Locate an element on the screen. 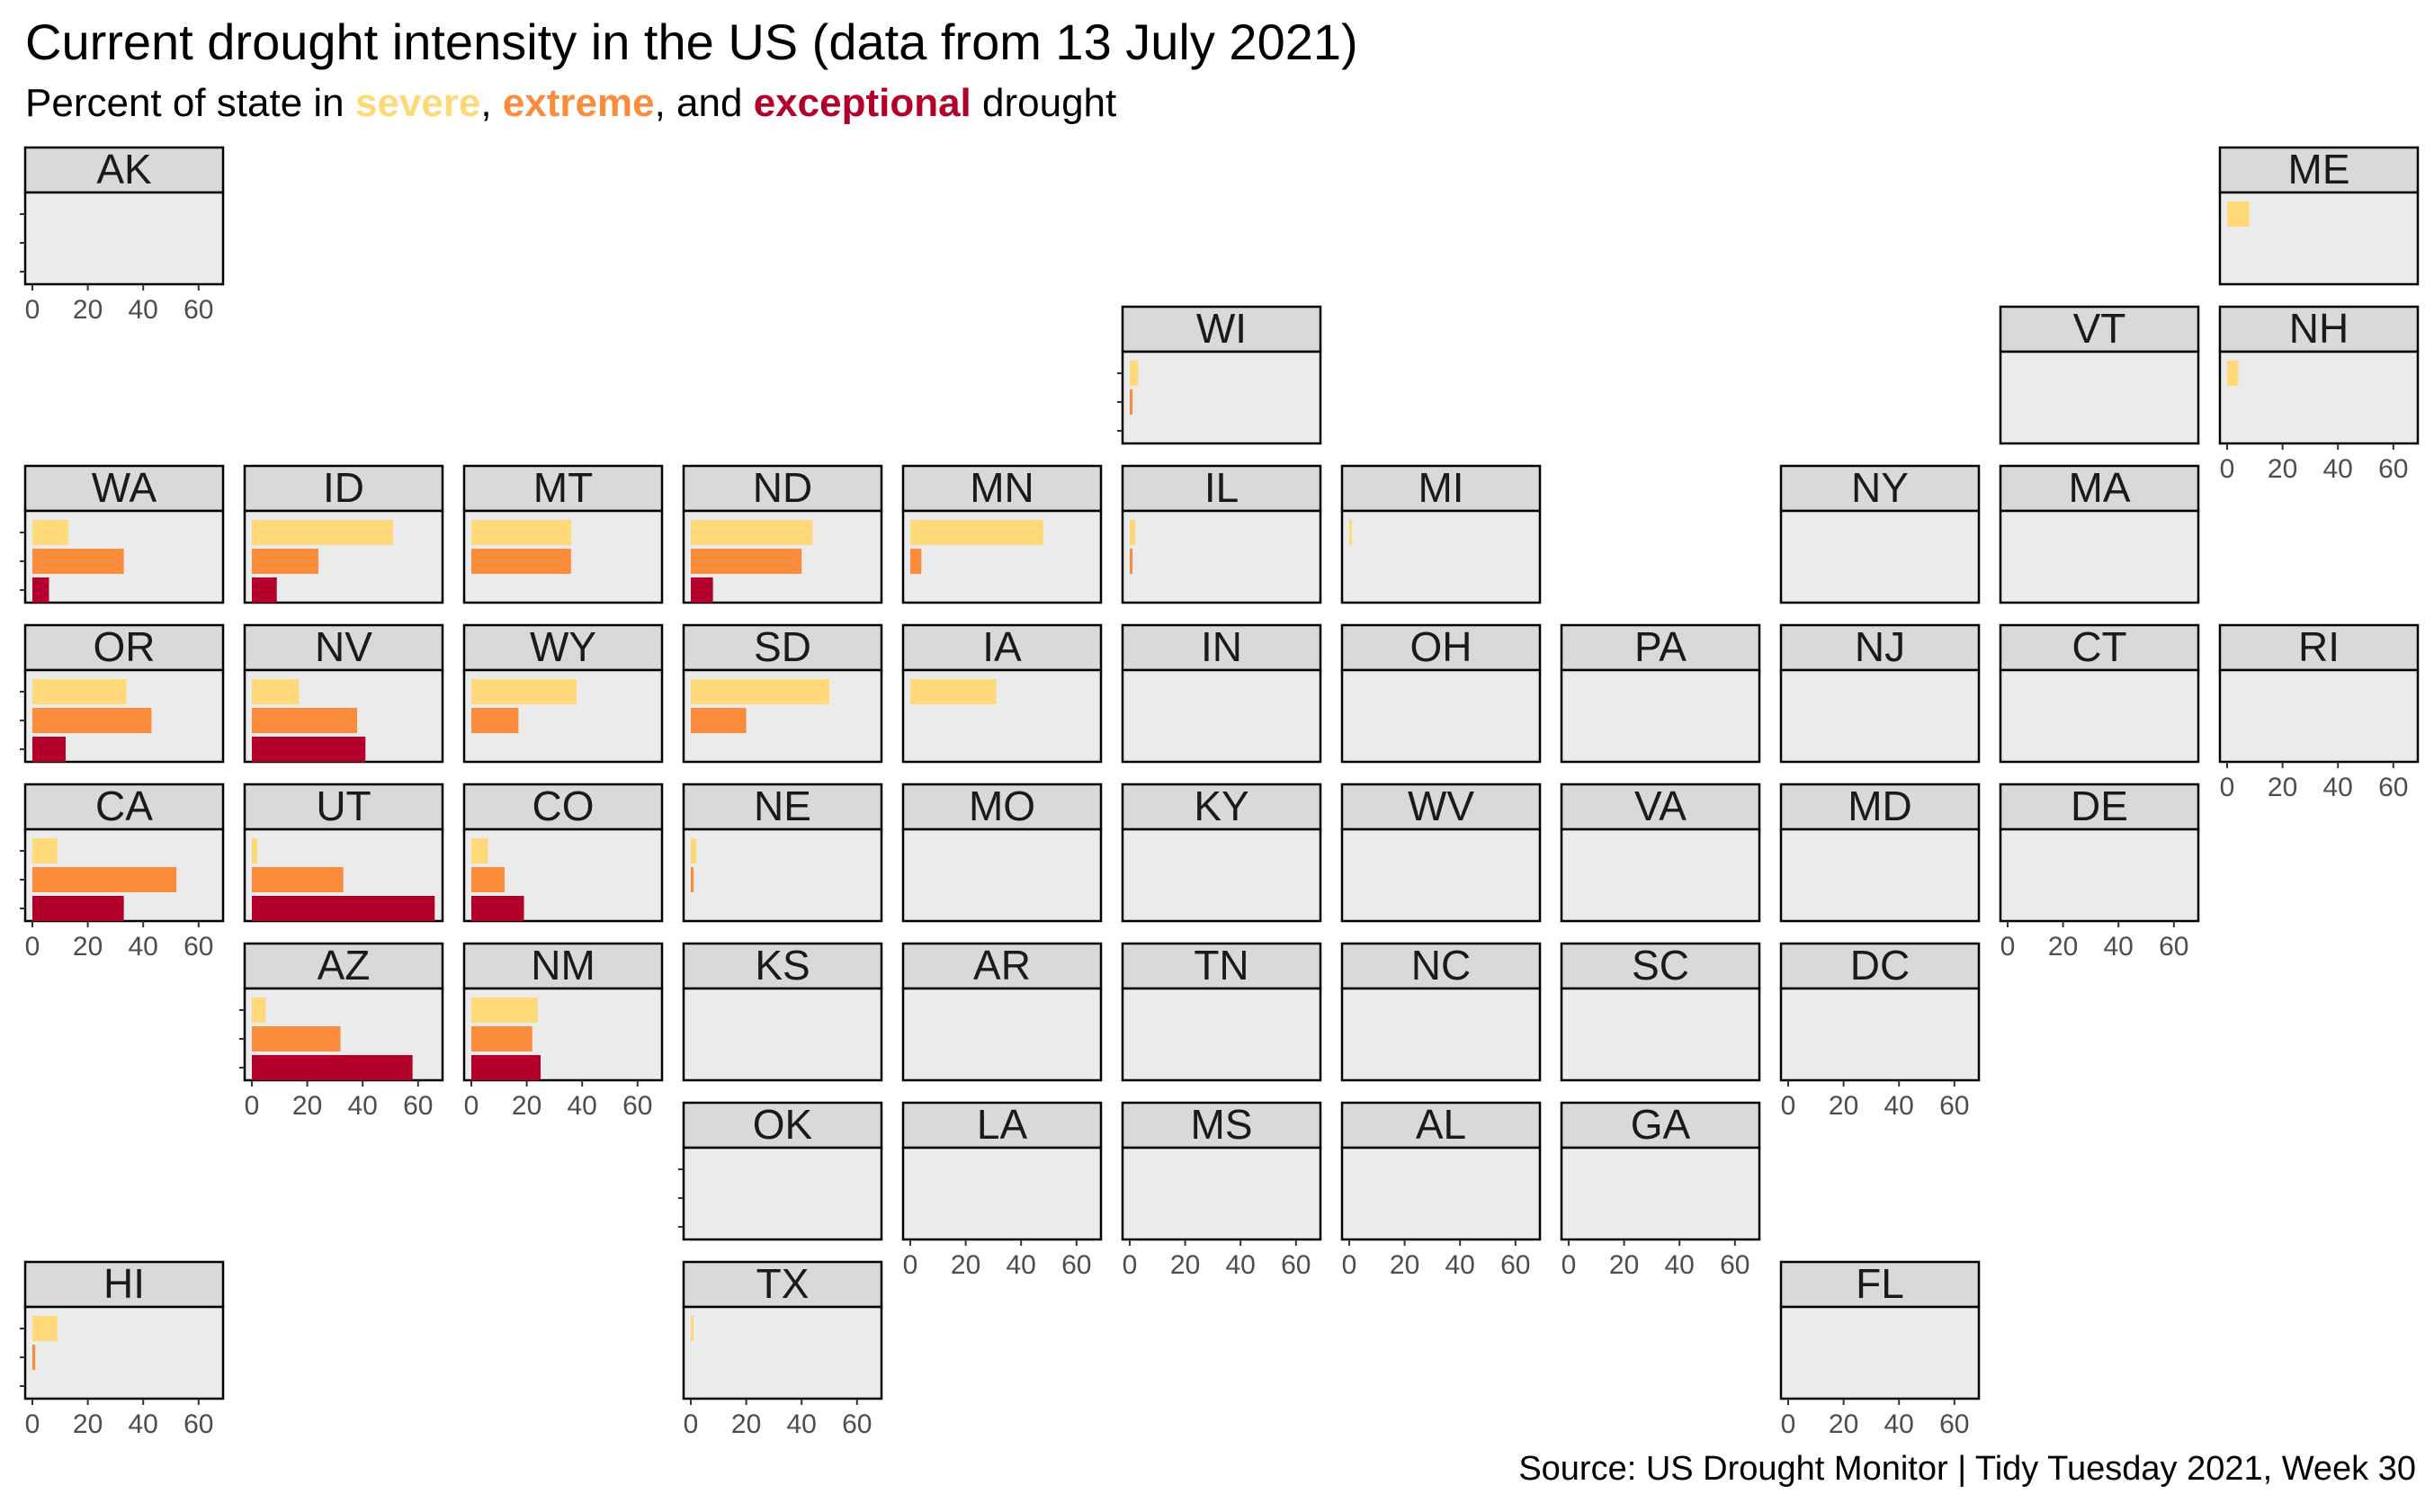  subtitle-sep2: , and is located at coordinates (704, 103).